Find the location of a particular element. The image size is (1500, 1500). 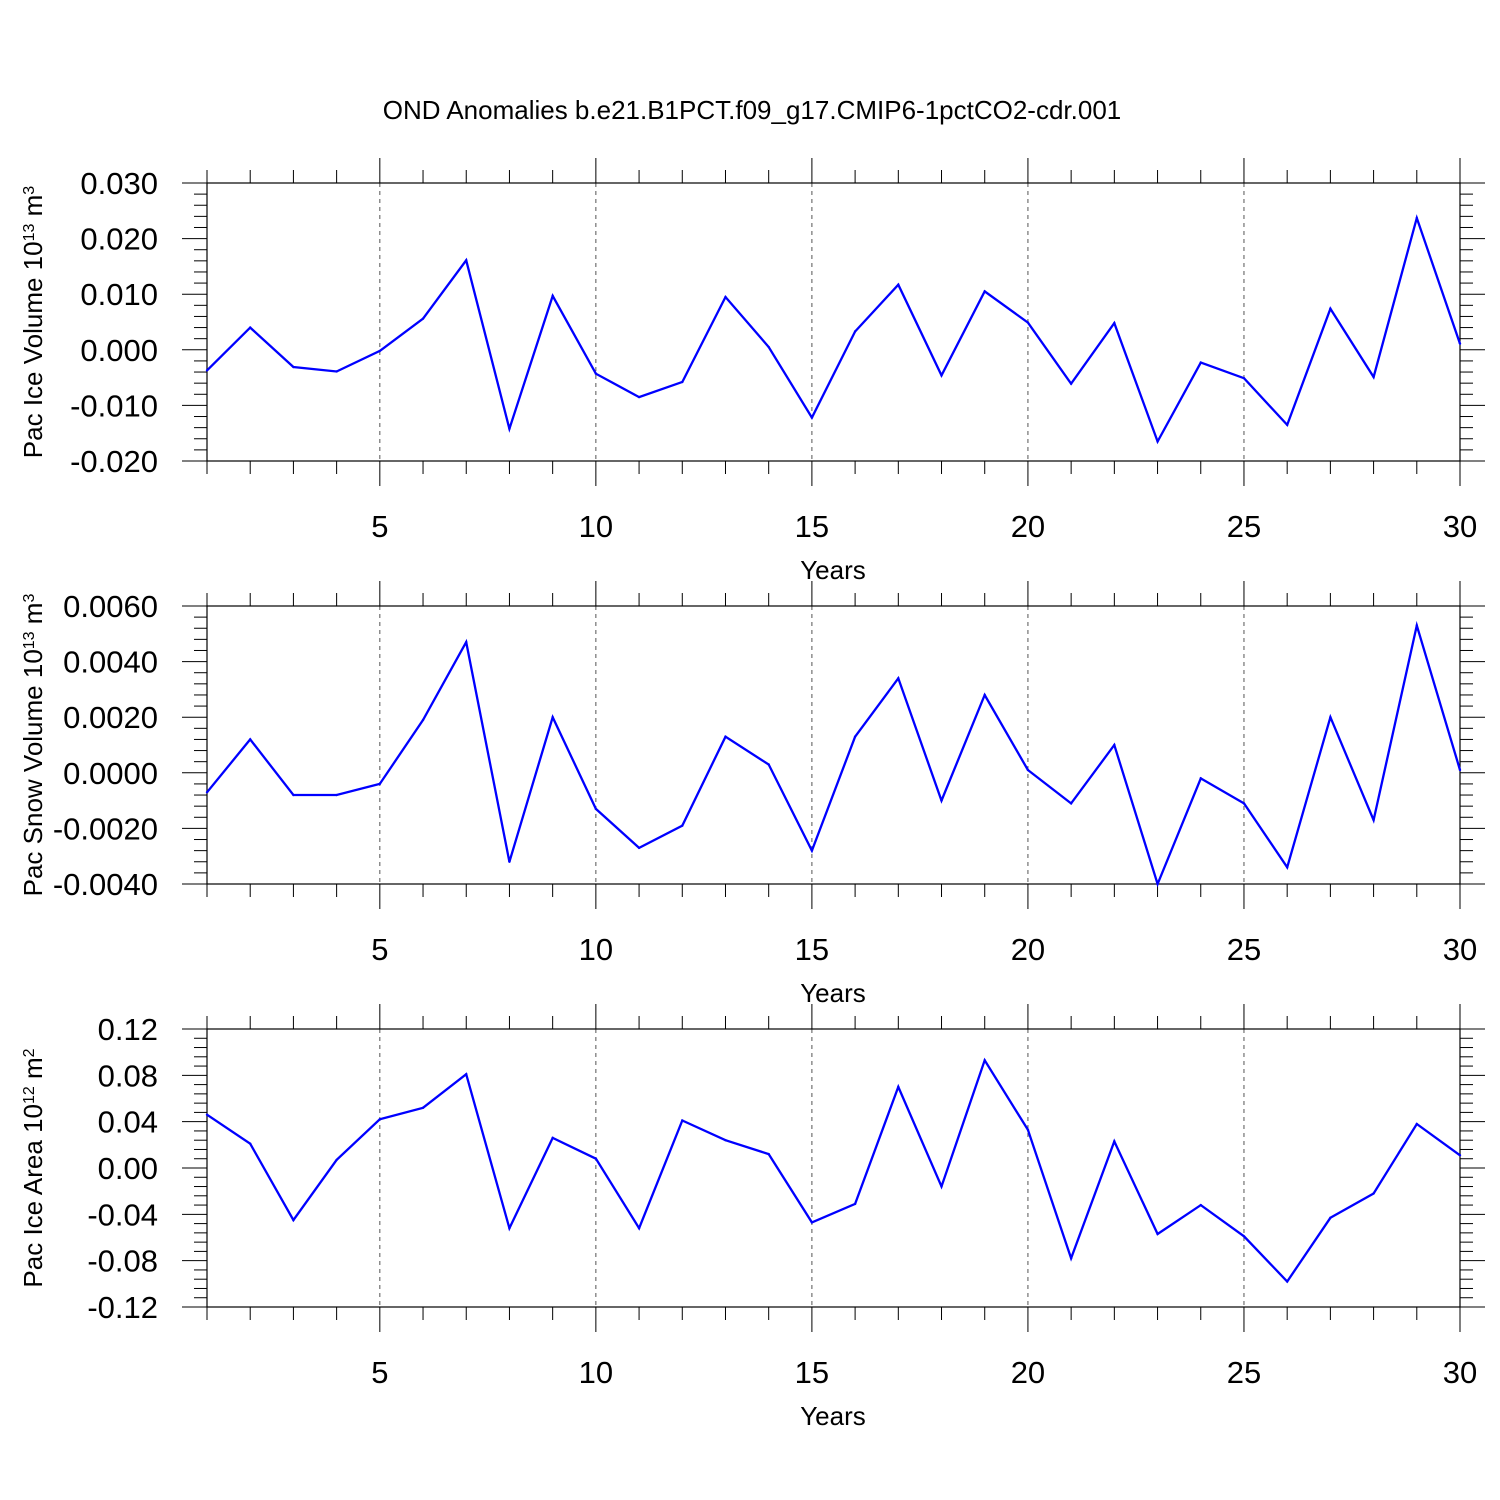

y-axis-label: Pac Snow Volume 1013 m3 is located at coordinates (33, 745).